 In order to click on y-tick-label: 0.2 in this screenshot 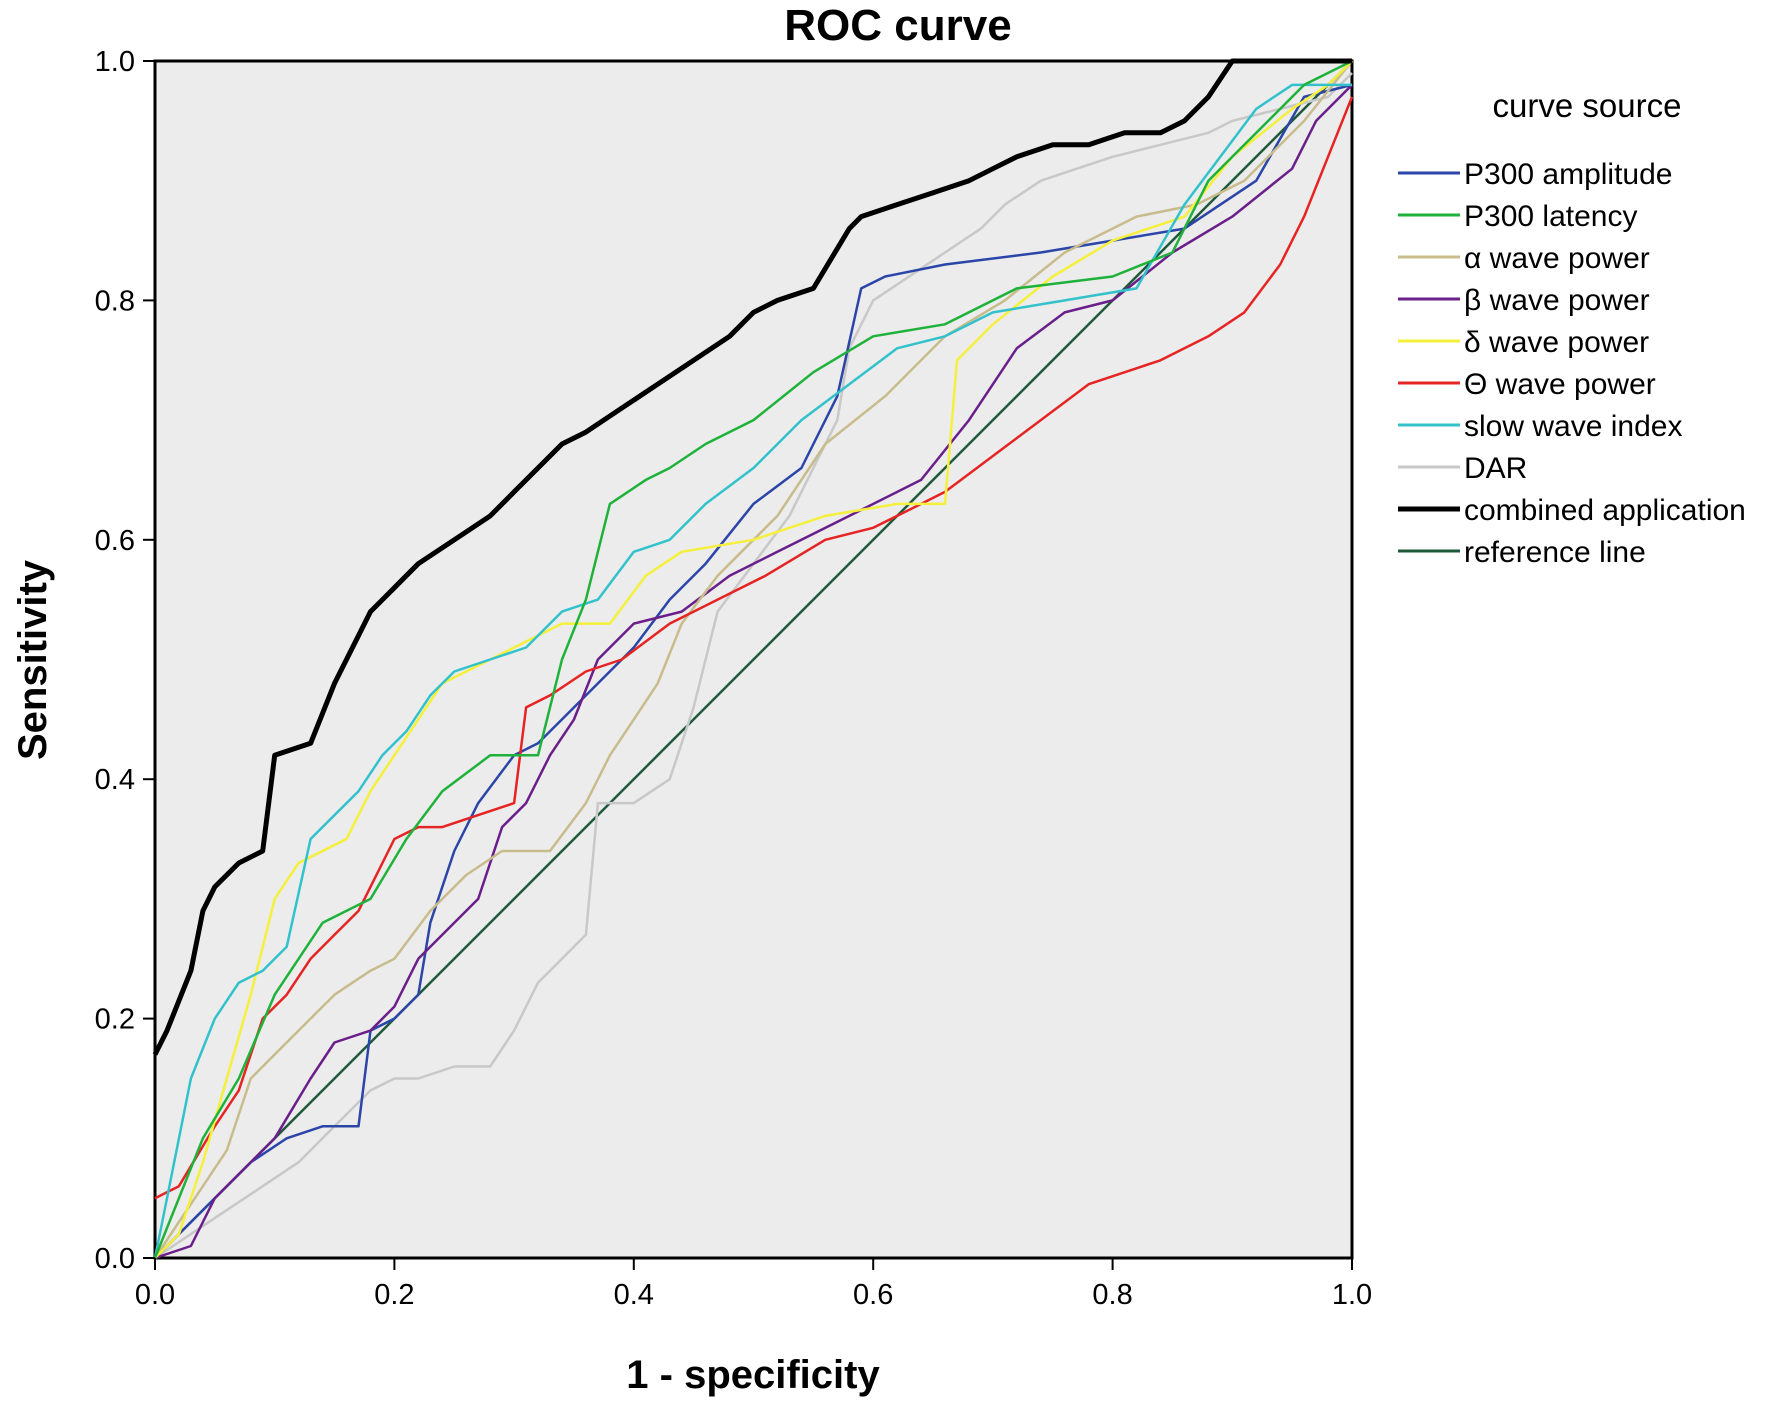, I will do `click(115, 1020)`.